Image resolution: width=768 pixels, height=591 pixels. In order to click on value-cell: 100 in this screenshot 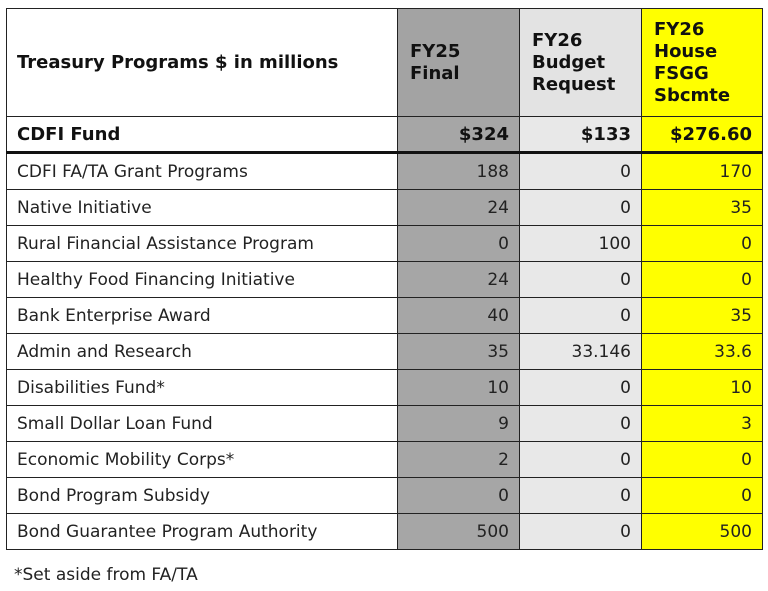, I will do `click(580, 243)`.